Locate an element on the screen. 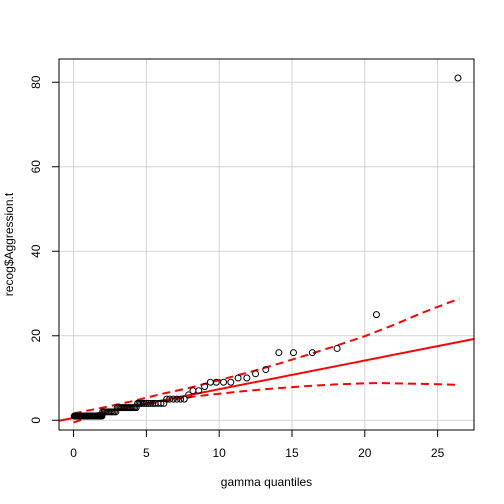  x-tick-label: 10 is located at coordinates (219, 453).